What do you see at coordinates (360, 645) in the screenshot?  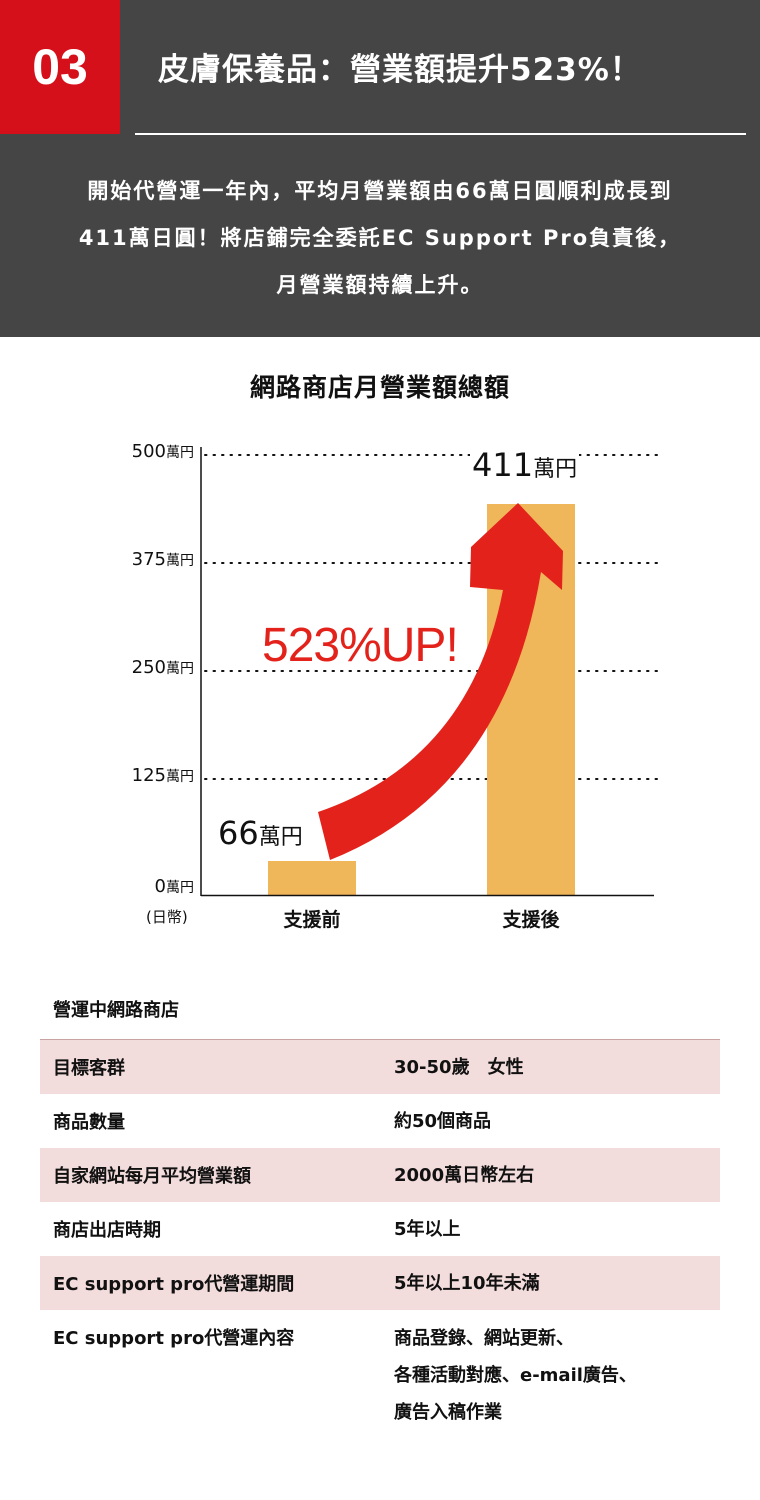 I see `growth-annotation: 523%UP!` at bounding box center [360, 645].